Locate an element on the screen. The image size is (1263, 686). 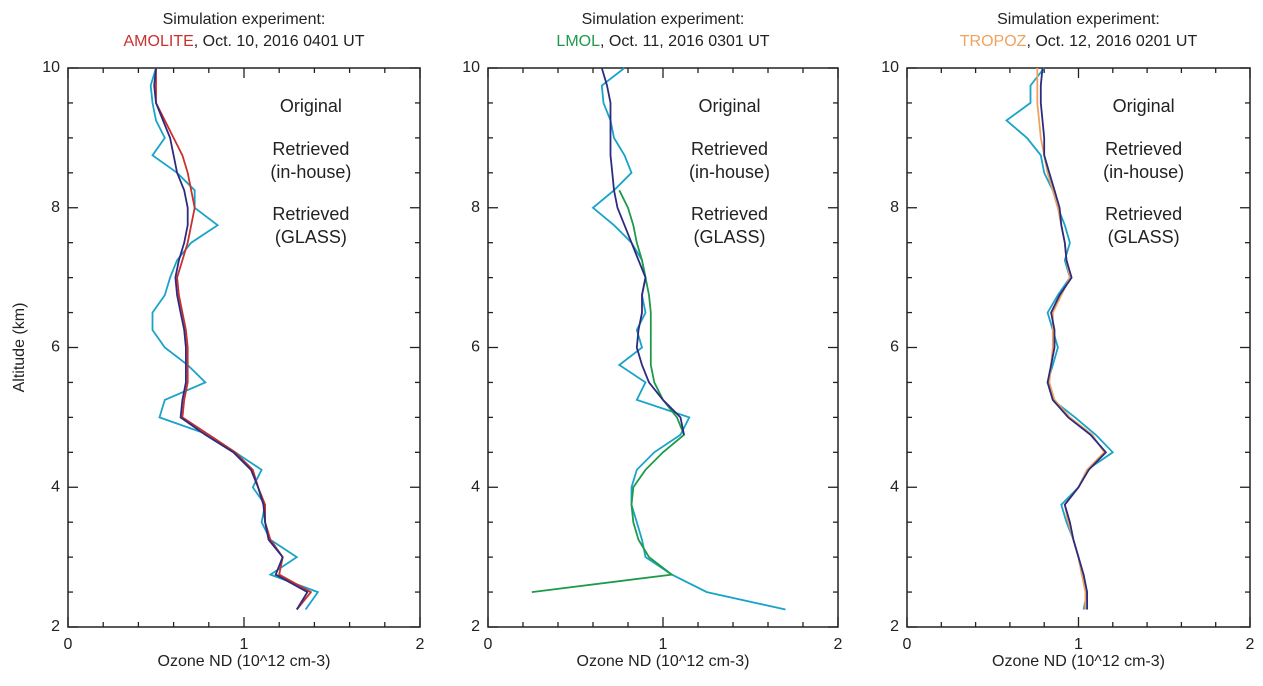
model-name: TROPOZ is located at coordinates (993, 41).